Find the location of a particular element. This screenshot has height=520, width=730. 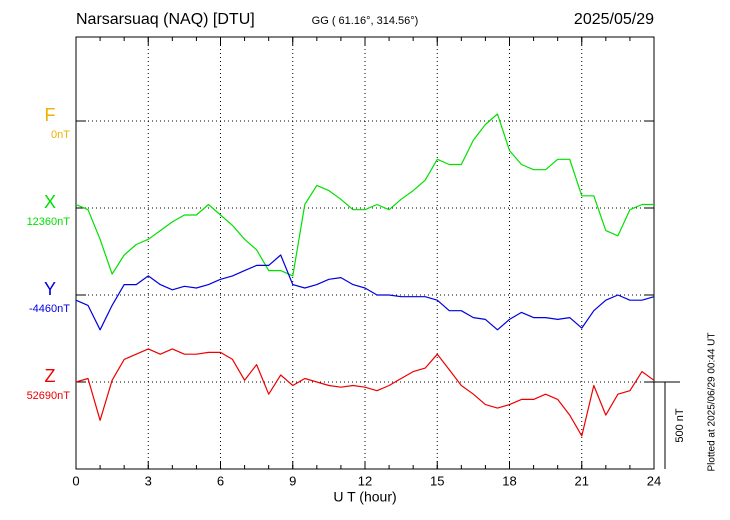

channel-baseline: 12360nT is located at coordinates (49, 222).